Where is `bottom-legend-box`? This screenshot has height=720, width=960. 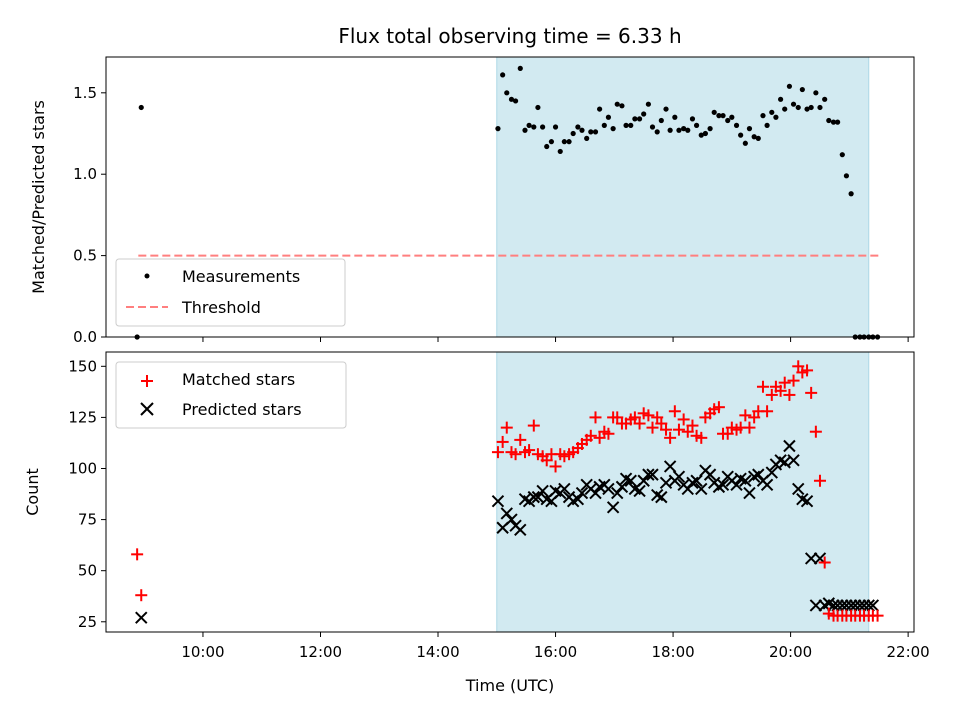 bottom-legend-box is located at coordinates (231, 395).